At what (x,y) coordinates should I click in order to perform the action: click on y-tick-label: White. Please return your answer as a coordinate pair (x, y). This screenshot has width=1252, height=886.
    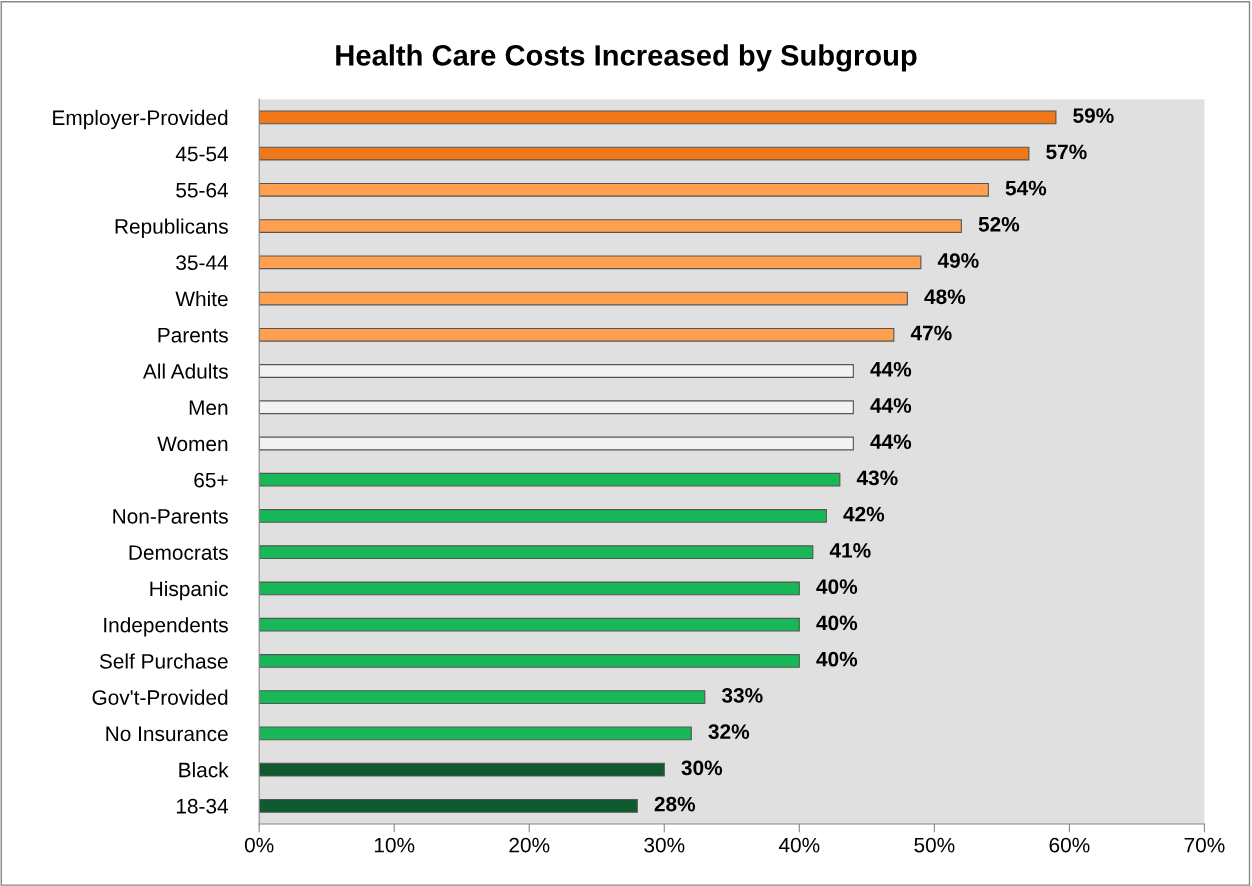
    Looking at the image, I should click on (201, 298).